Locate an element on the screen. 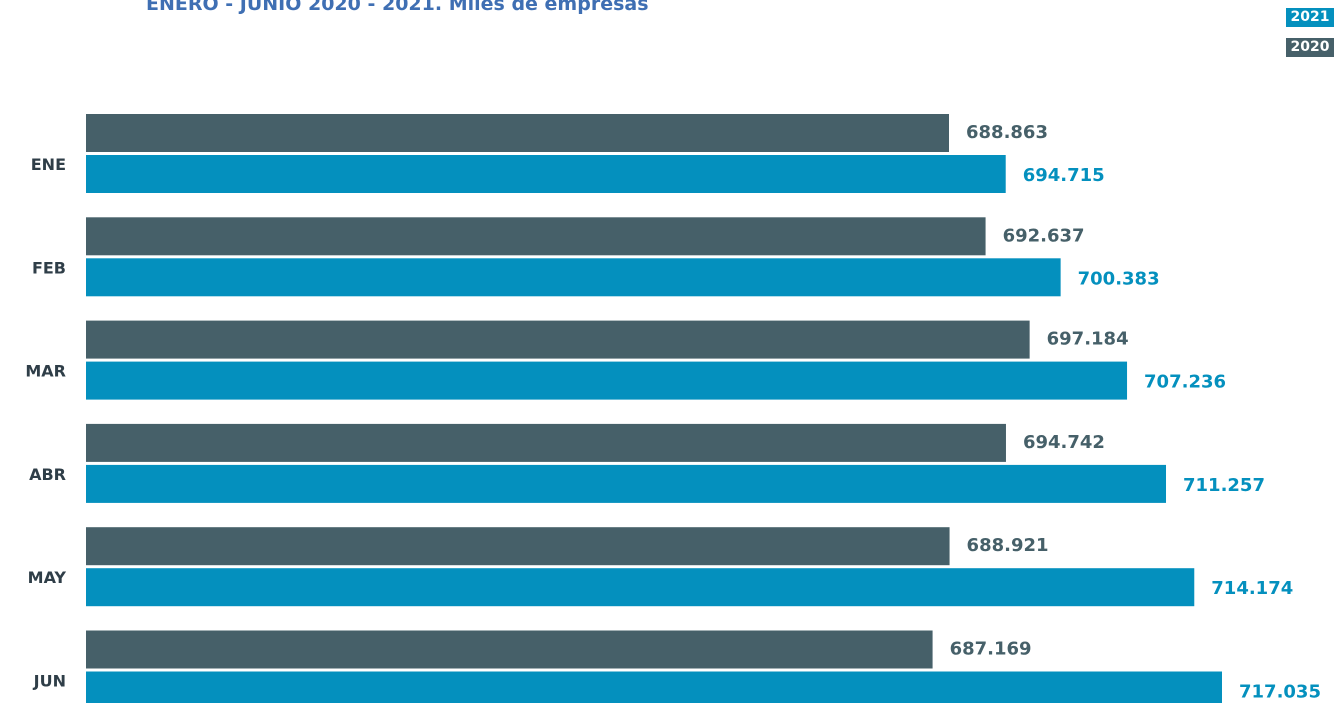  bar-2020-feb is located at coordinates (536, 236).